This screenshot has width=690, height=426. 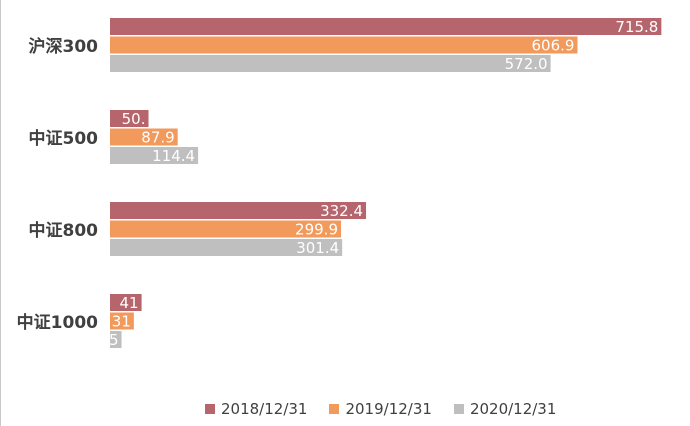 What do you see at coordinates (553, 46) in the screenshot?
I see `data-label-2019-12-31-0: 606.9` at bounding box center [553, 46].